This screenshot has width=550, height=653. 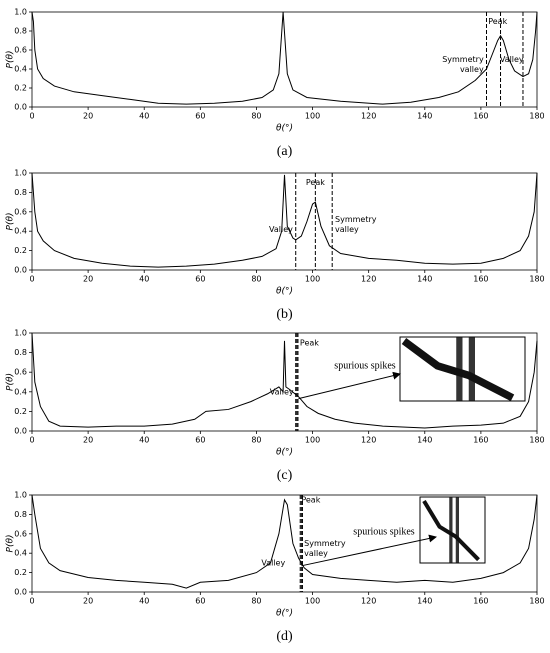 What do you see at coordinates (284, 636) in the screenshot?
I see `panel-label: (d)` at bounding box center [284, 636].